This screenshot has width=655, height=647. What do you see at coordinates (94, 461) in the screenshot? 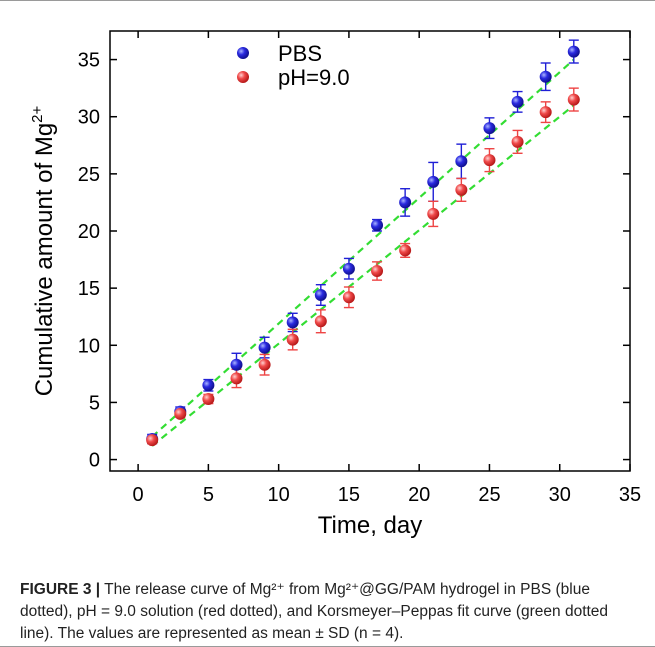
I see `y-tick-label-0: 0` at bounding box center [94, 461].